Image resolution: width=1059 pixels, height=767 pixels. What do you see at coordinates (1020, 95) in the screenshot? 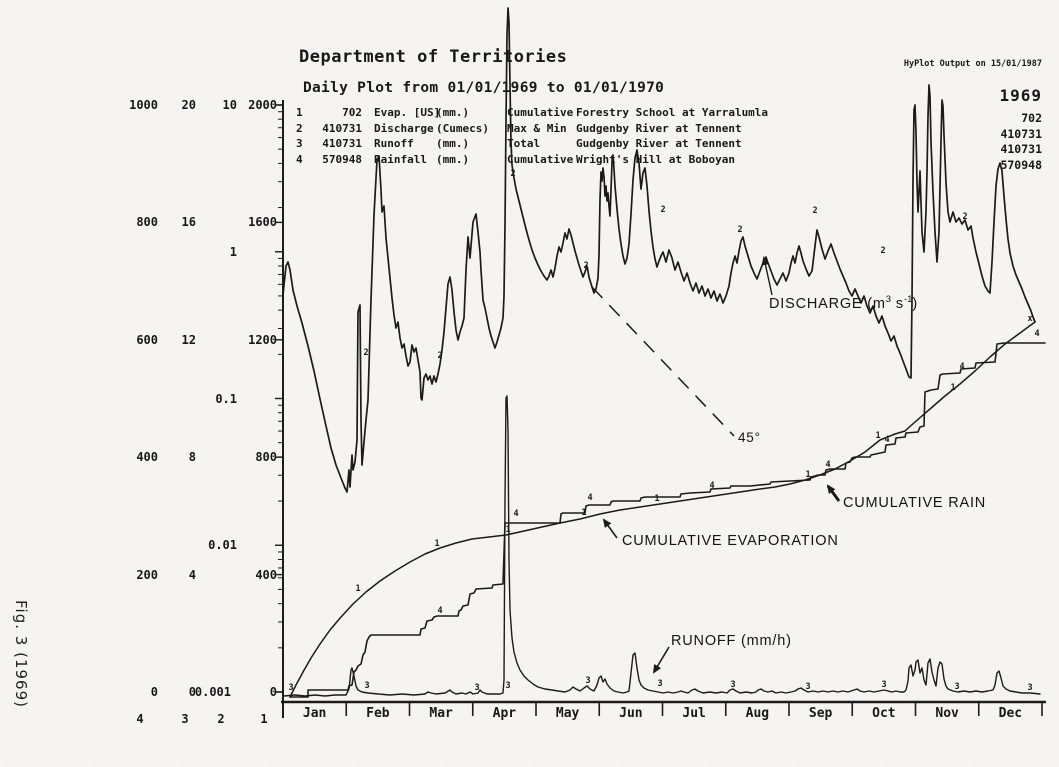
I see `year-label: 1969` at bounding box center [1020, 95].